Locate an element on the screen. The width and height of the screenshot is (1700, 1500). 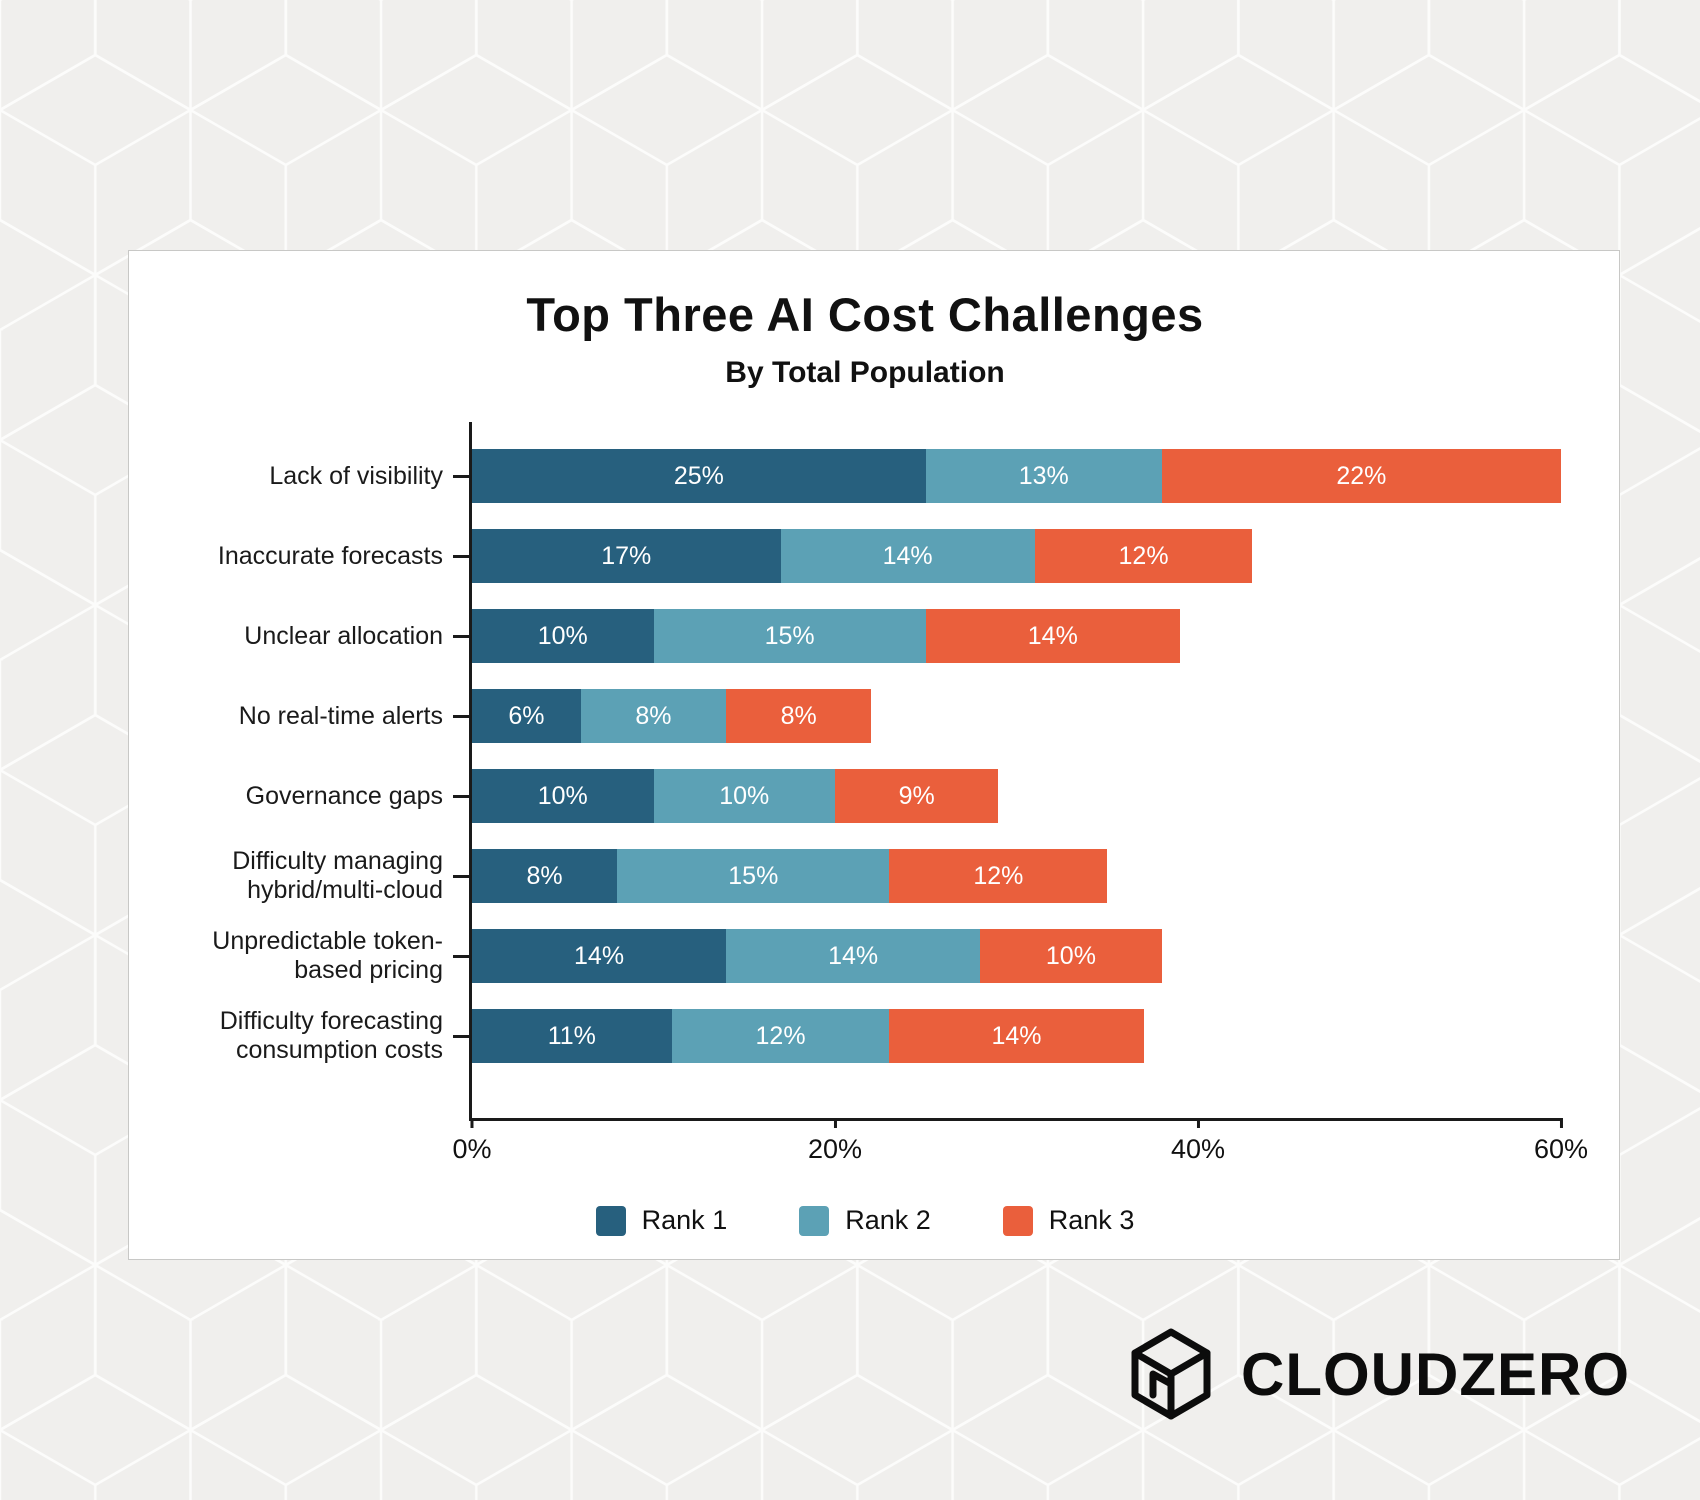
category-label: No real-time alerts is located at coordinates (319, 716).